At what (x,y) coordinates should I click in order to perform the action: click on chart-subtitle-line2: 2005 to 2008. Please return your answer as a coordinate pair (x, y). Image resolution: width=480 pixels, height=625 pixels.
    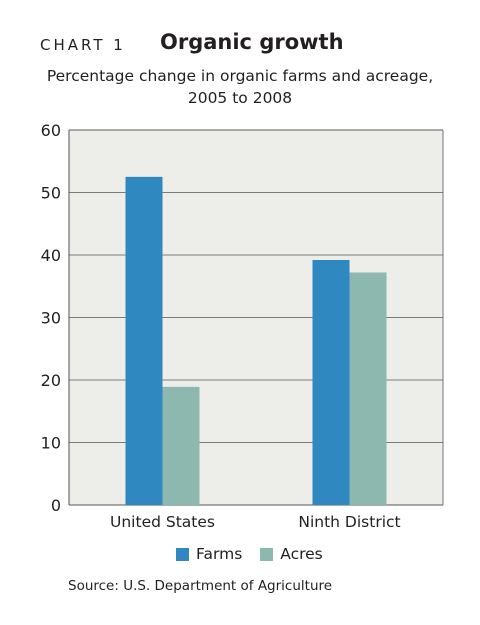
    Looking at the image, I should click on (240, 98).